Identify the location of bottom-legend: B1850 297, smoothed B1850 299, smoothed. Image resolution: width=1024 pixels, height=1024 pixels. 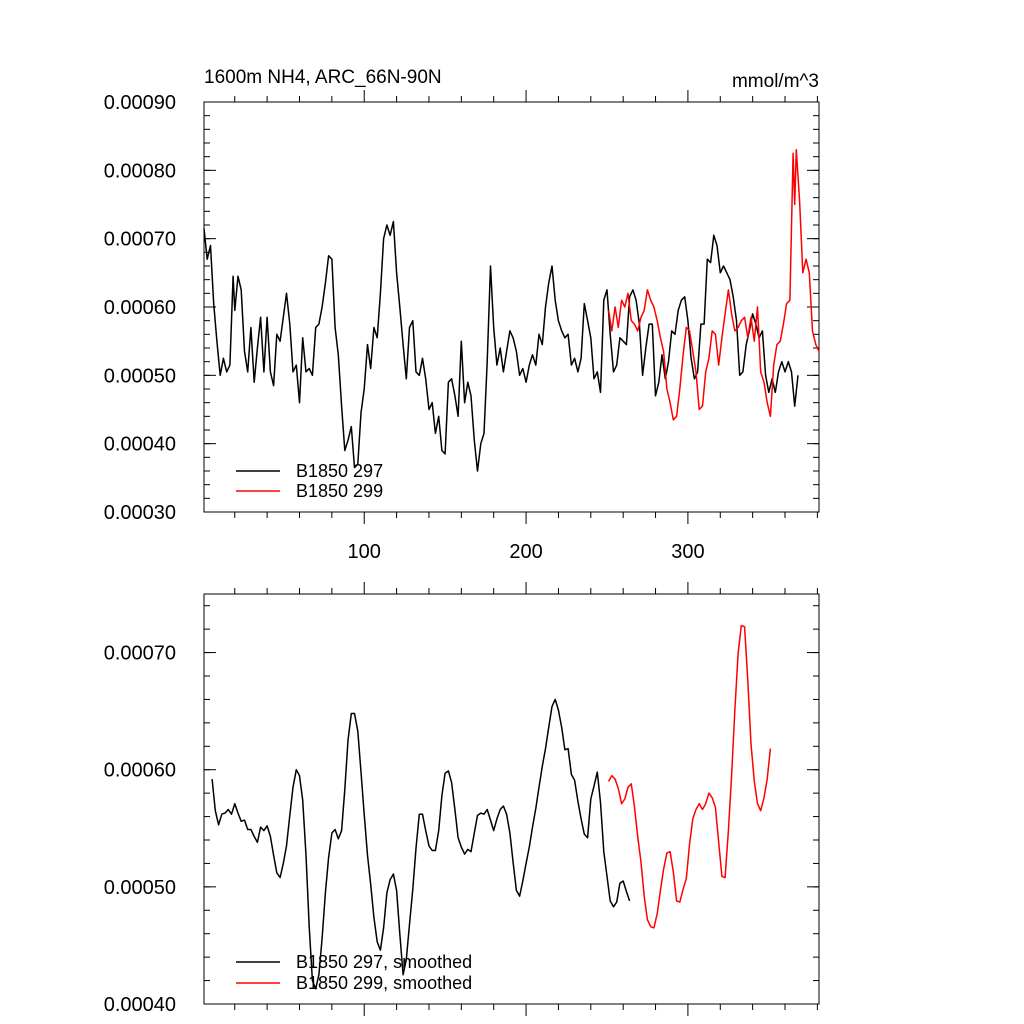
(354, 972).